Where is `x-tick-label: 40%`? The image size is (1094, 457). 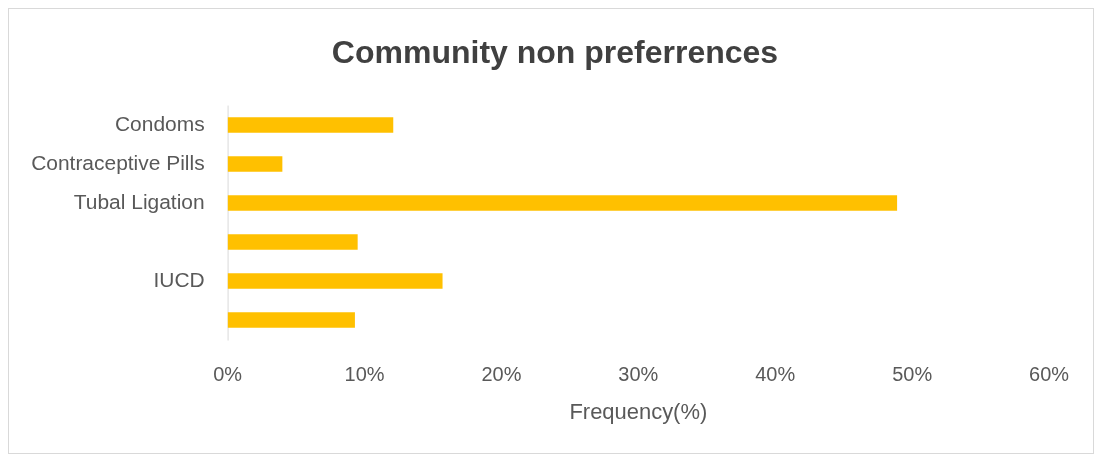 x-tick-label: 40% is located at coordinates (775, 373).